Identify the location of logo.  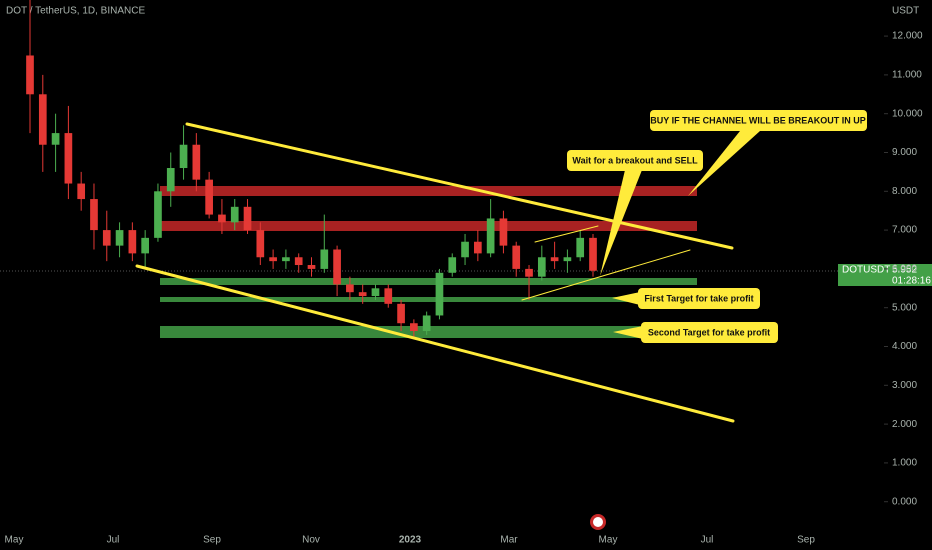
(598, 522).